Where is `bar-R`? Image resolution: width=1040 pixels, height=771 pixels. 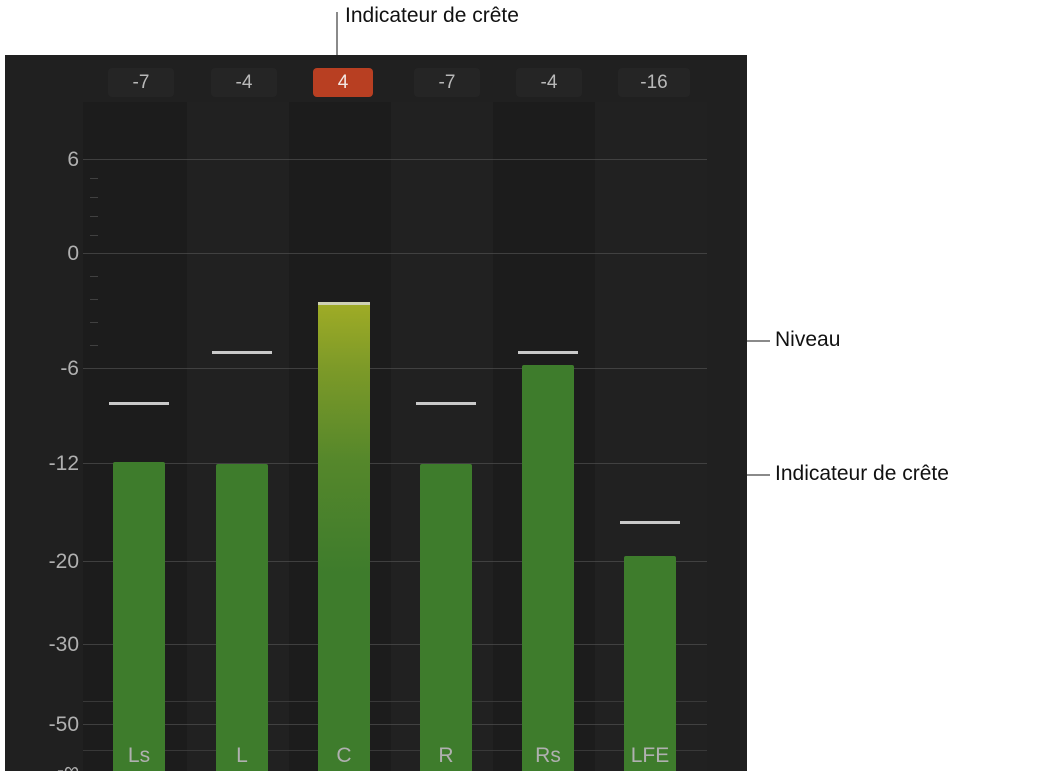
bar-R is located at coordinates (446, 617).